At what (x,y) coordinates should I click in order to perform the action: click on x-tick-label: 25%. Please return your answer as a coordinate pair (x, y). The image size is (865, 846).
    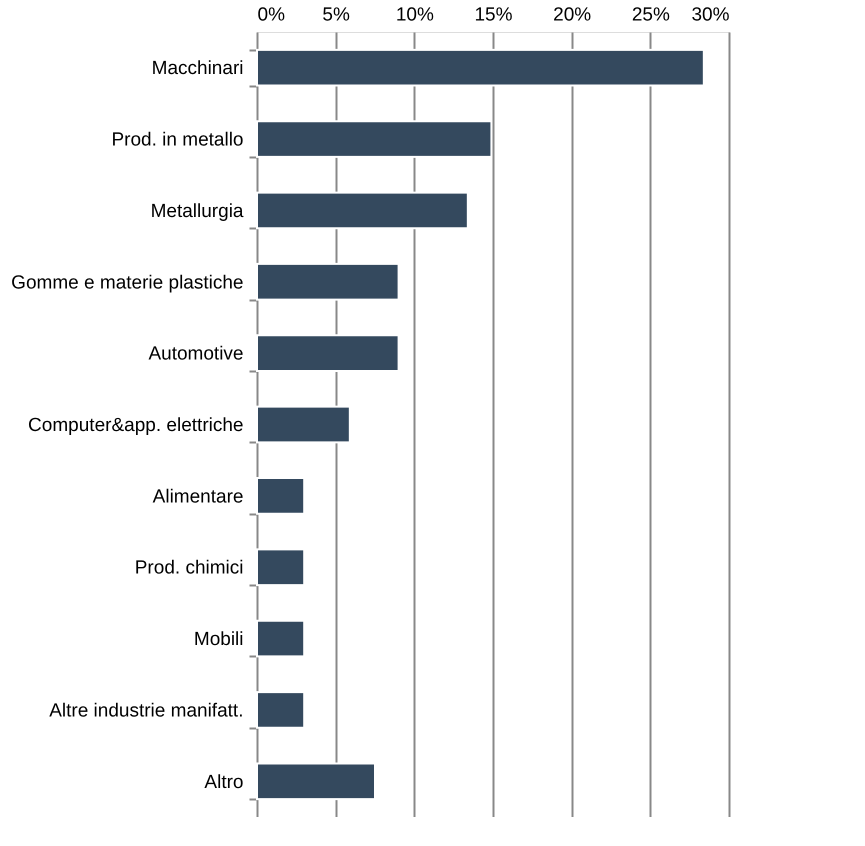
    Looking at the image, I should click on (651, 15).